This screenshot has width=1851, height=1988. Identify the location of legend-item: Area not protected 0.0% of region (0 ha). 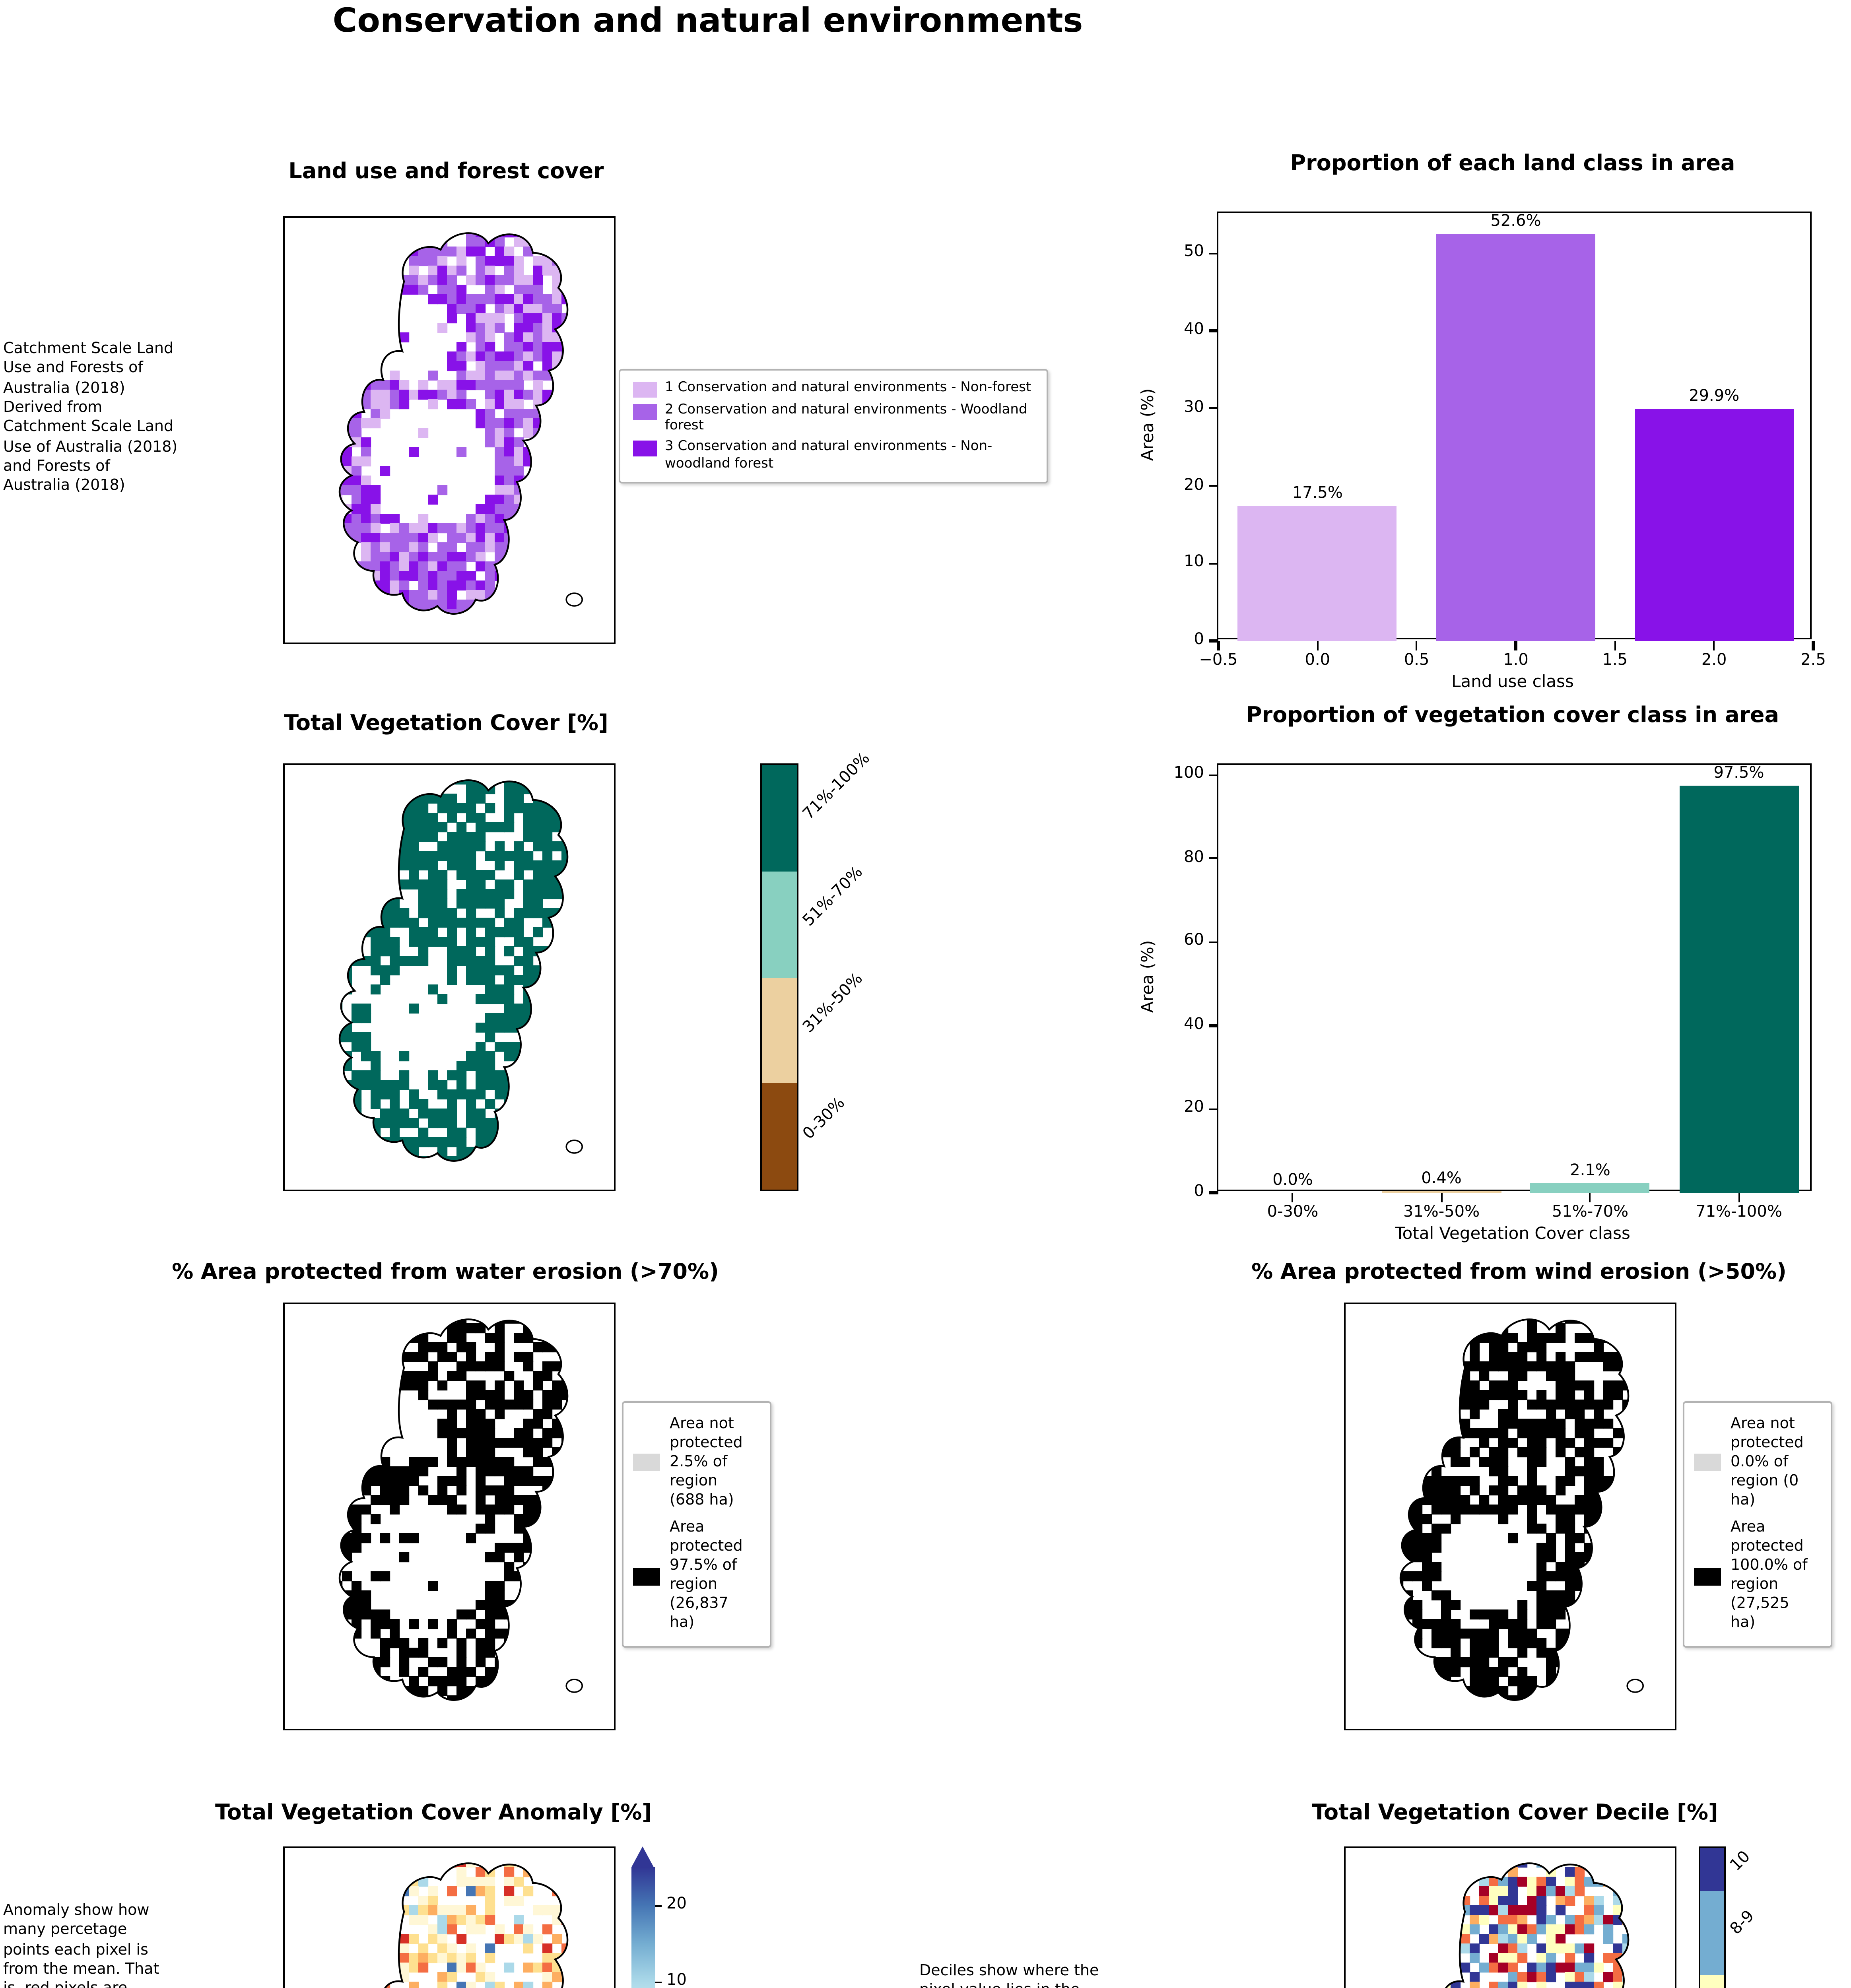
(1757, 1462).